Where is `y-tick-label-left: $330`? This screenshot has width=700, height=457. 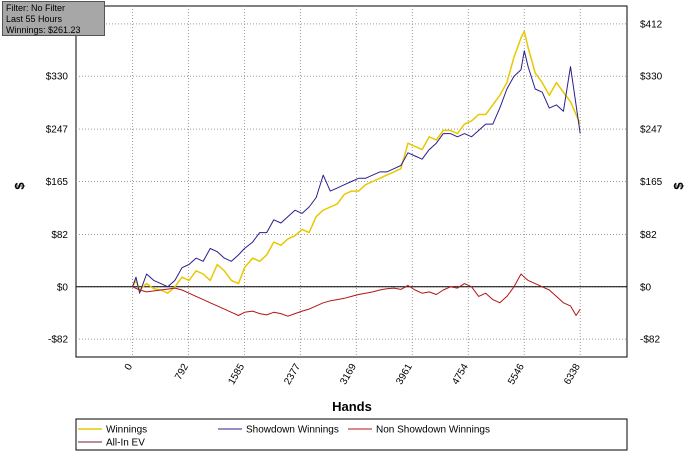 y-tick-label-left: $330 is located at coordinates (57, 77).